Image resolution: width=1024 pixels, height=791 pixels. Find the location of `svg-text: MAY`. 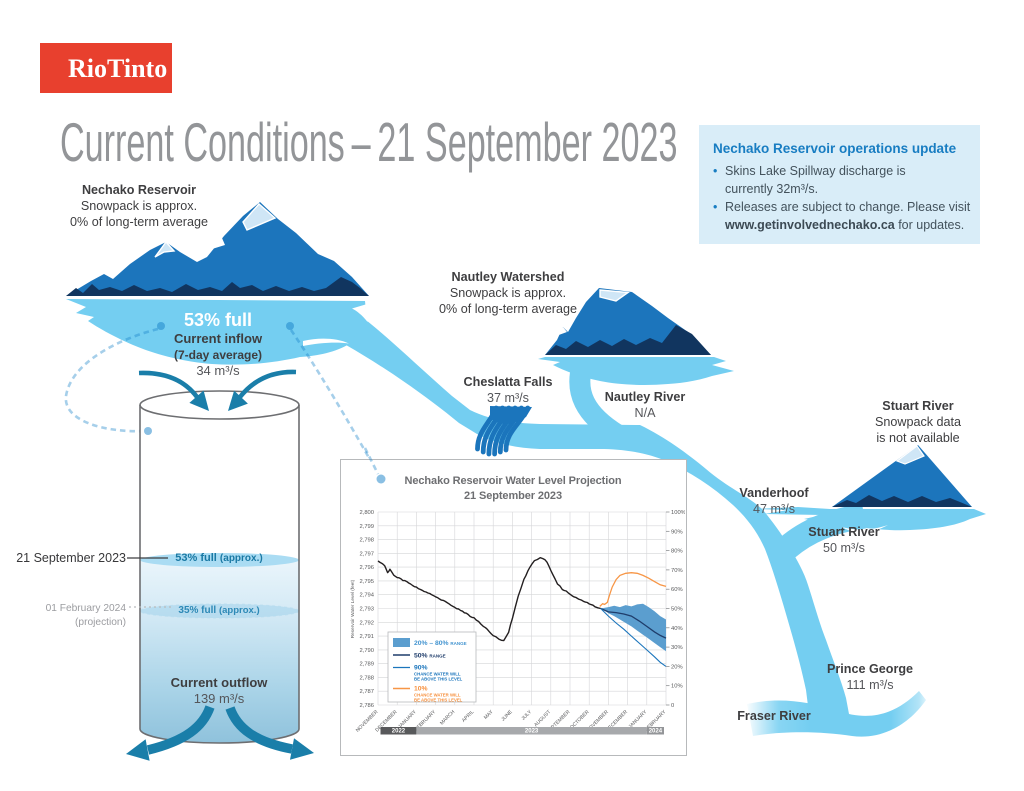

svg-text: MAY is located at coordinates (489, 715).